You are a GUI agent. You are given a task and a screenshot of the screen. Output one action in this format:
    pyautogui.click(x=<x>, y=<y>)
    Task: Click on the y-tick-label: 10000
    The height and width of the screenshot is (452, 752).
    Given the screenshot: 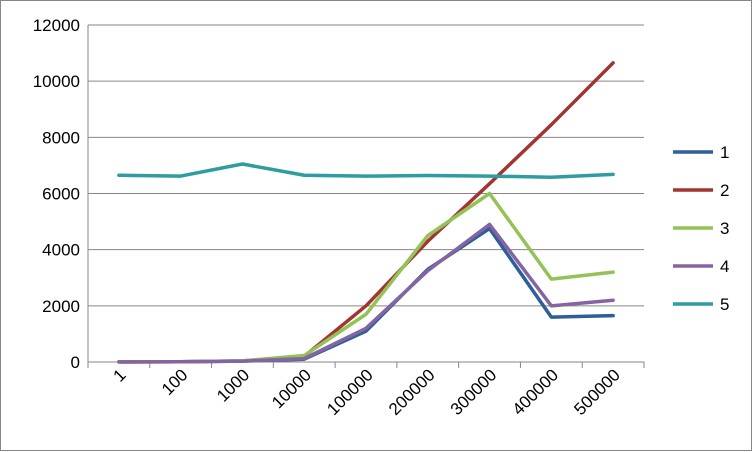 What is the action you would take?
    pyautogui.click(x=56, y=81)
    